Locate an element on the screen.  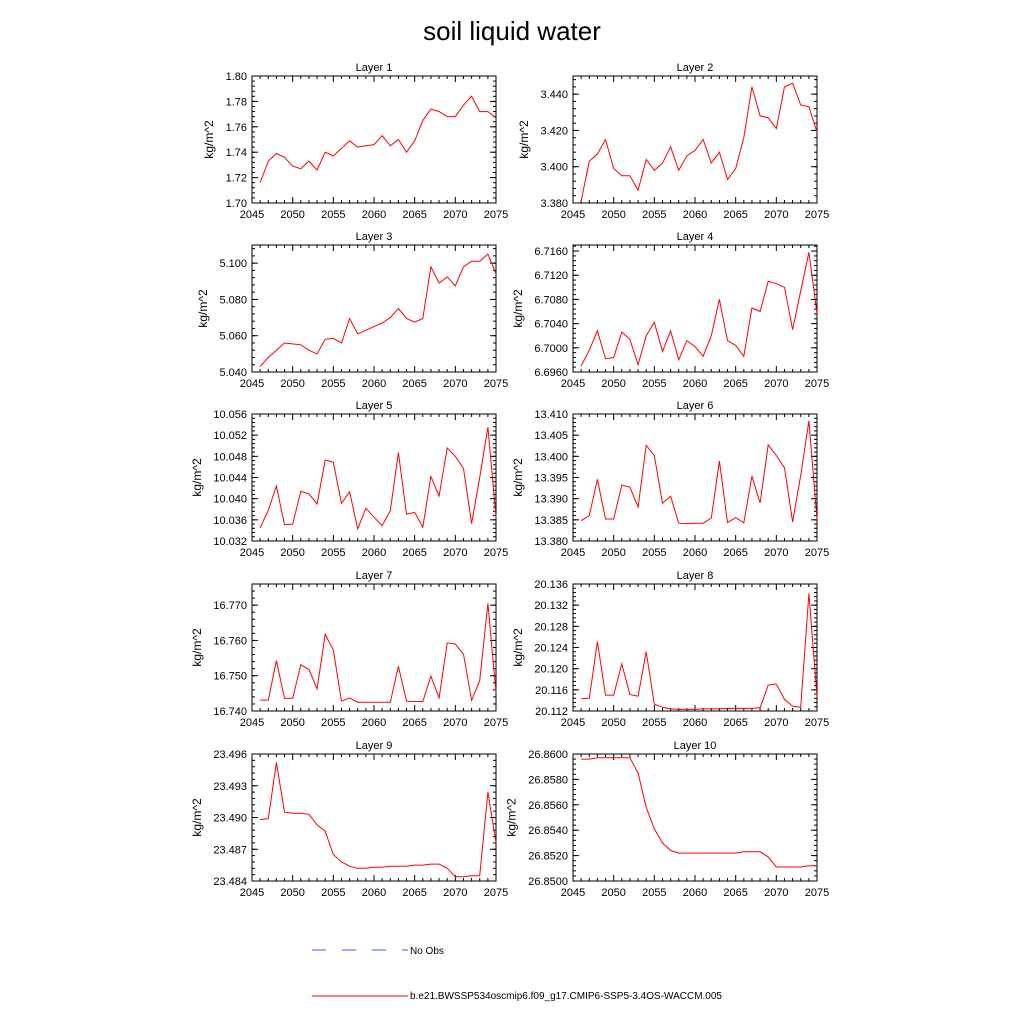
y-tick-label: 13.400 is located at coordinates (551, 457).